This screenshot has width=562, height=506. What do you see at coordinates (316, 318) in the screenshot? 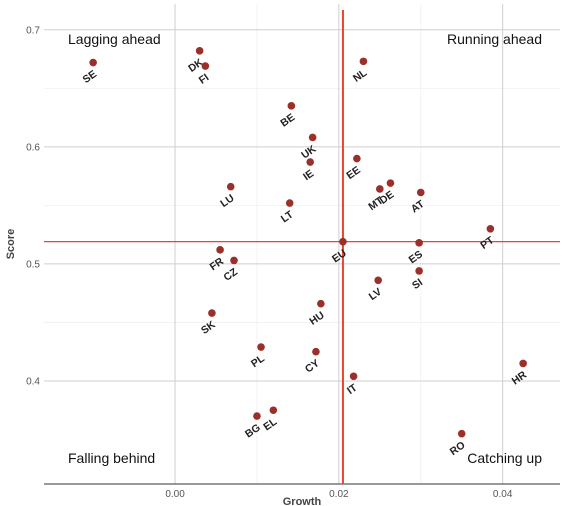
I see `point-label: HU` at bounding box center [316, 318].